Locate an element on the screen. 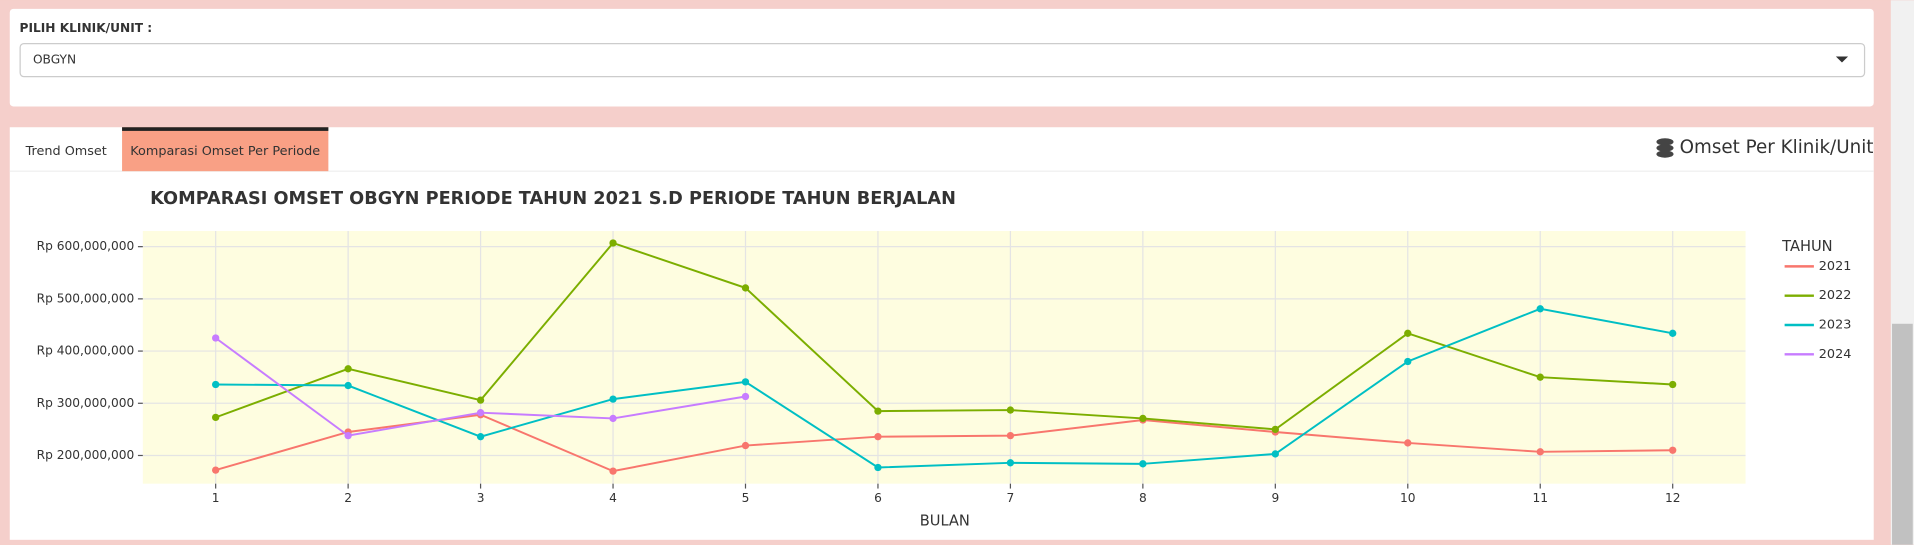 Image resolution: width=1914 pixels, height=545 pixels. legend-label: 2022 is located at coordinates (1835, 295).